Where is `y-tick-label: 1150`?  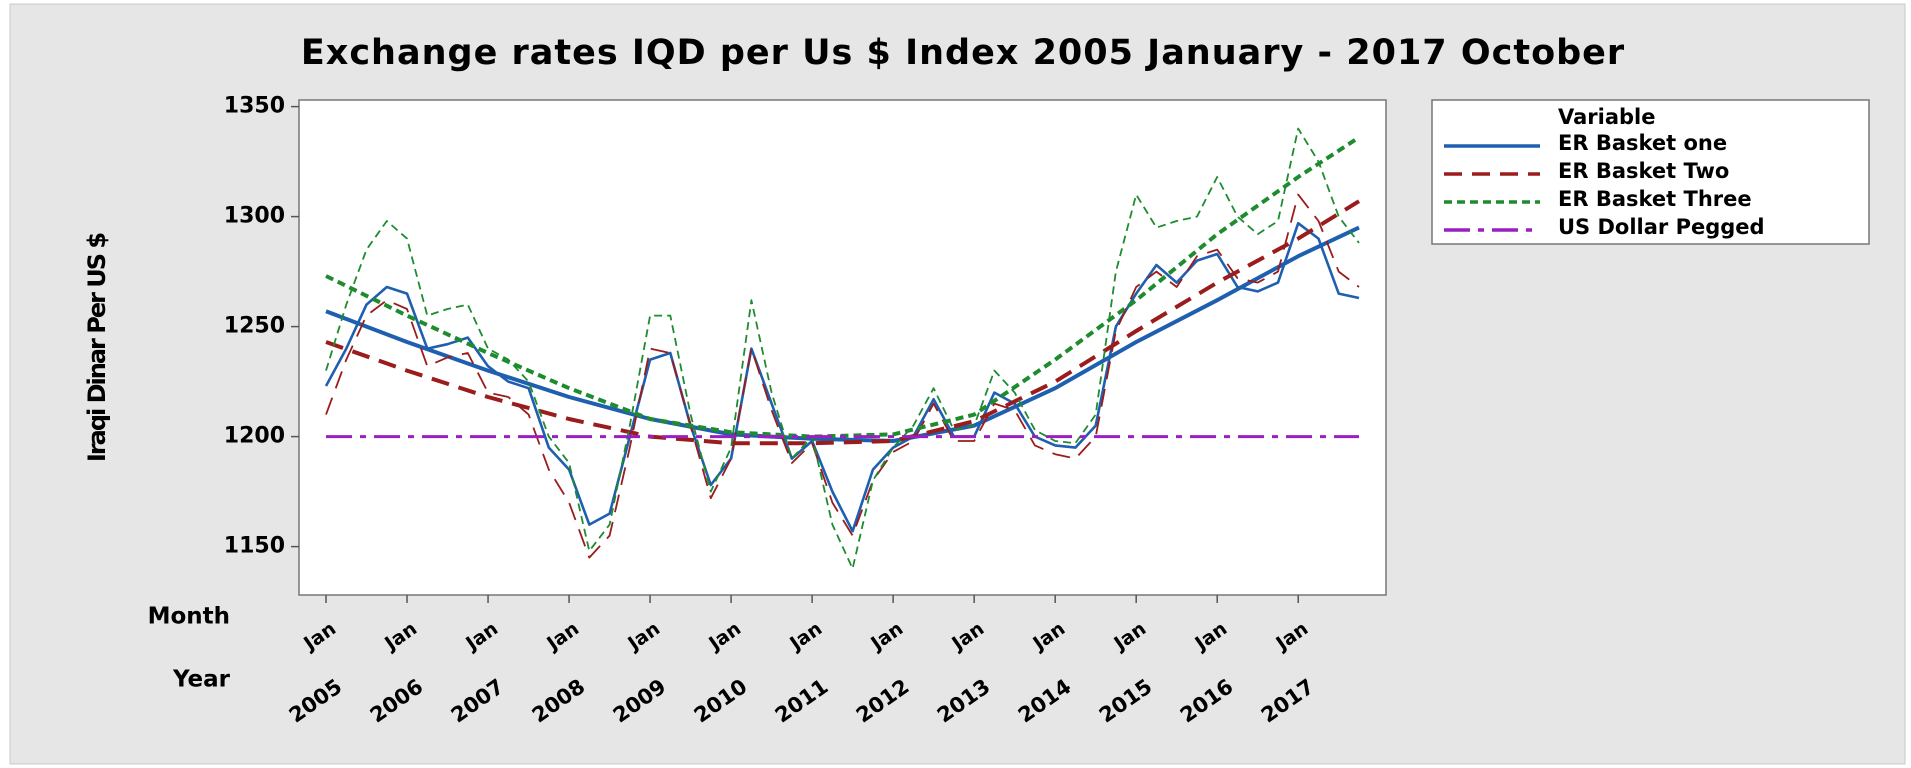 y-tick-label: 1150 is located at coordinates (254, 546).